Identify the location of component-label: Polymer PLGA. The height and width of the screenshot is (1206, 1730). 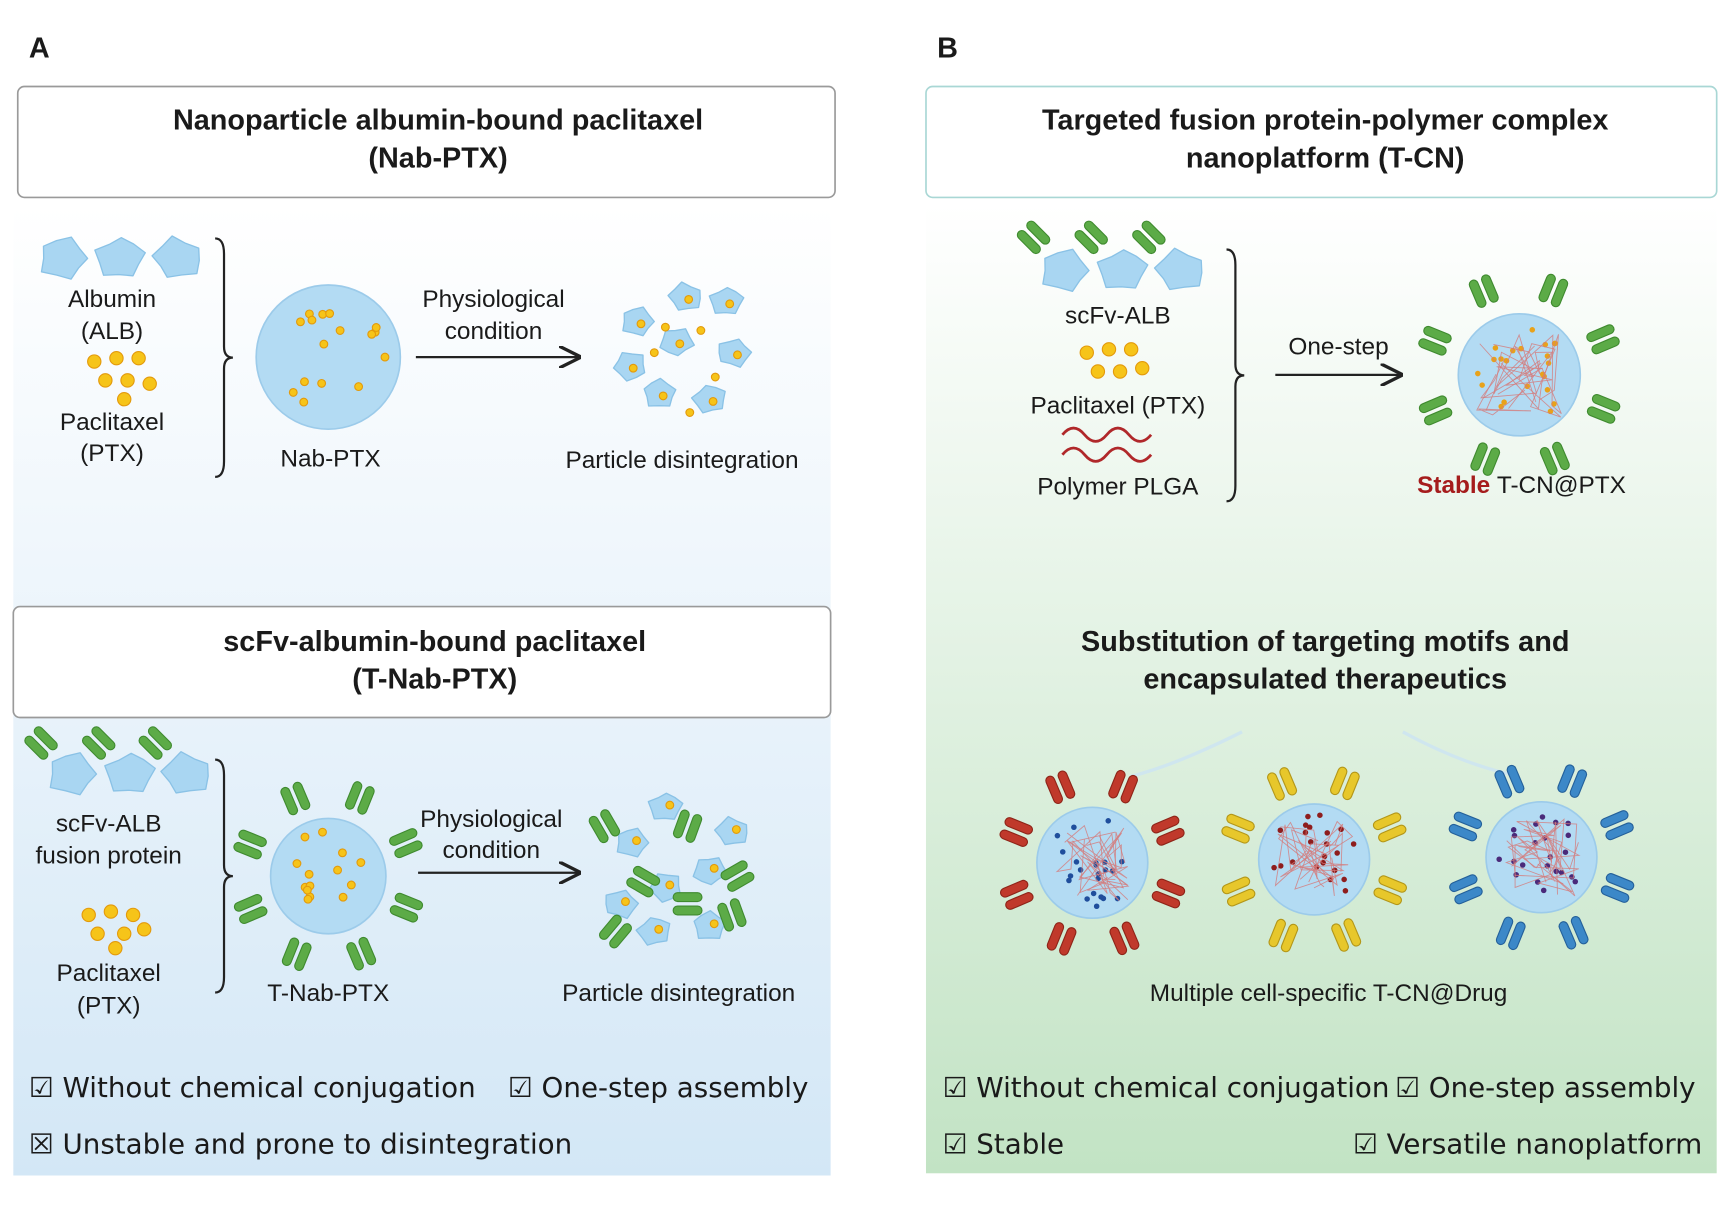
(1118, 486).